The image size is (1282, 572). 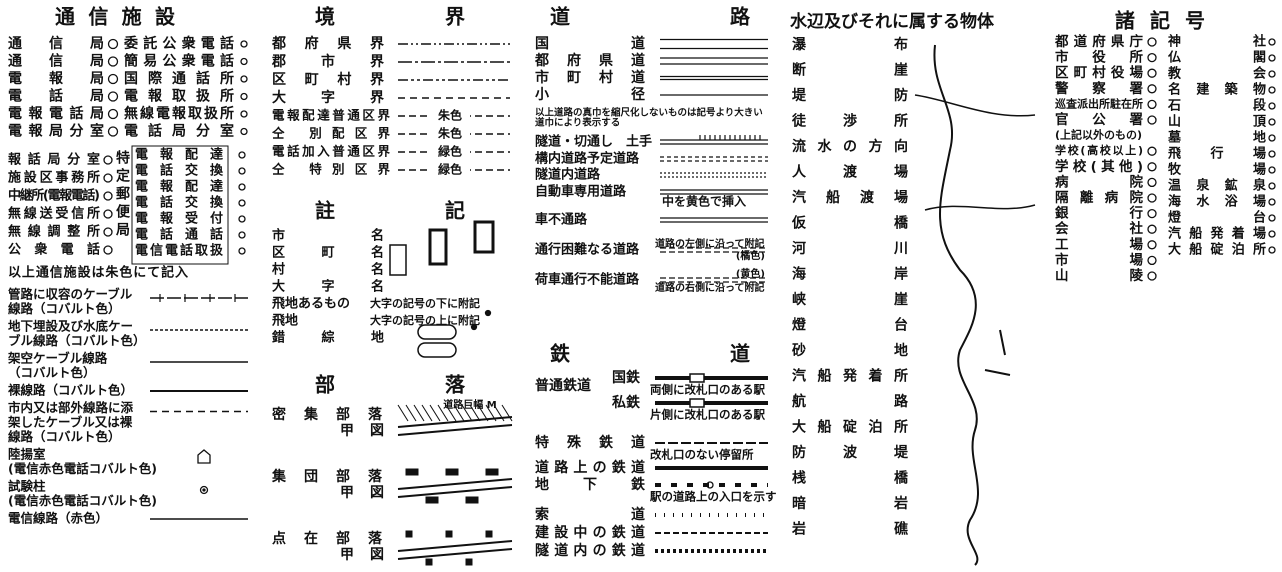 What do you see at coordinates (1099, 88) in the screenshot?
I see `label: 警察署` at bounding box center [1099, 88].